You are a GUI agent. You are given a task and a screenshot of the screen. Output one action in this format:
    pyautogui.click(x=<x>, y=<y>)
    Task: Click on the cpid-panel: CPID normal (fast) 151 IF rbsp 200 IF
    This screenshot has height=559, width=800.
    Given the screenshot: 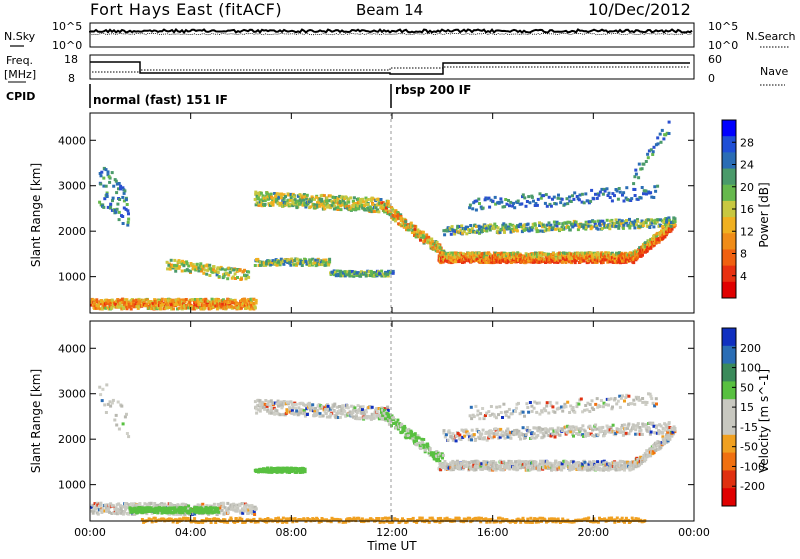 What is the action you would take?
    pyautogui.click(x=238, y=95)
    